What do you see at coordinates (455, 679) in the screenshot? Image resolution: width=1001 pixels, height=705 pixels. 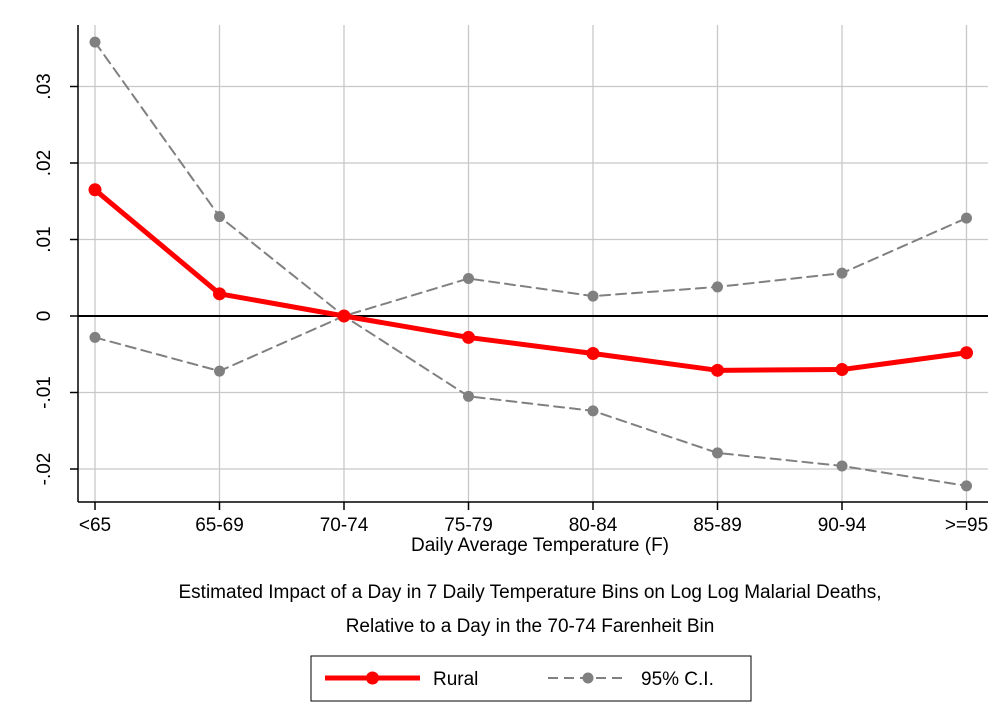 I see `legend-label: Rural` at bounding box center [455, 679].